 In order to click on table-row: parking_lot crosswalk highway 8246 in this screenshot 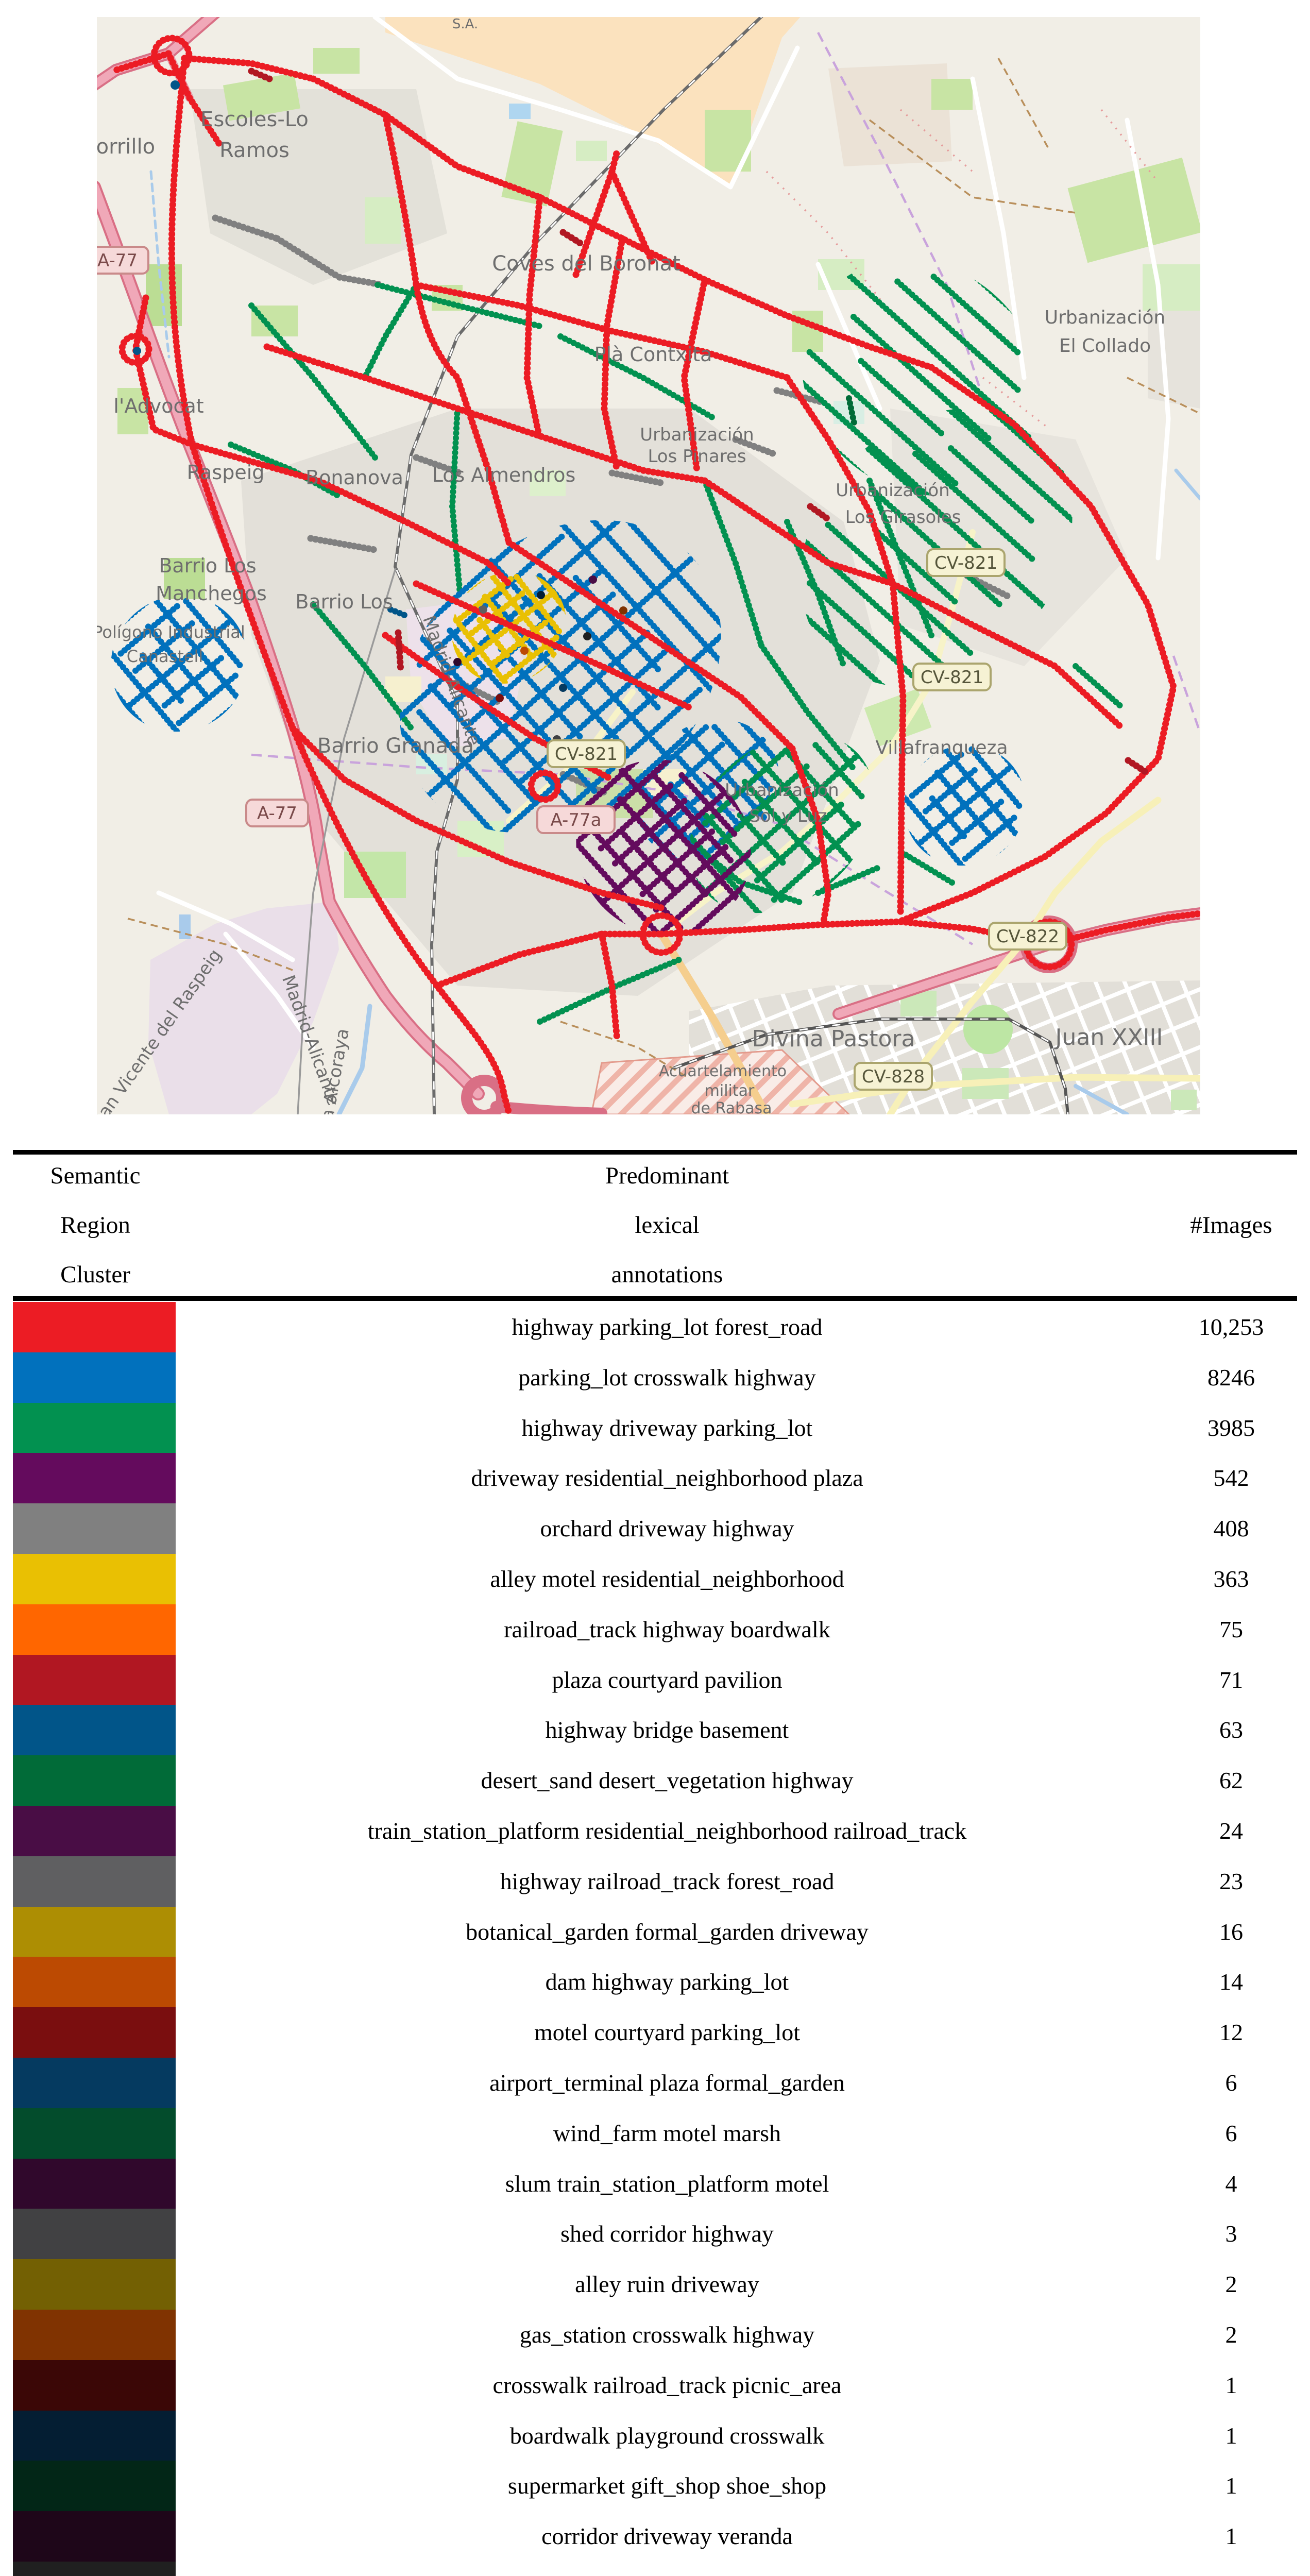, I will do `click(655, 1377)`.